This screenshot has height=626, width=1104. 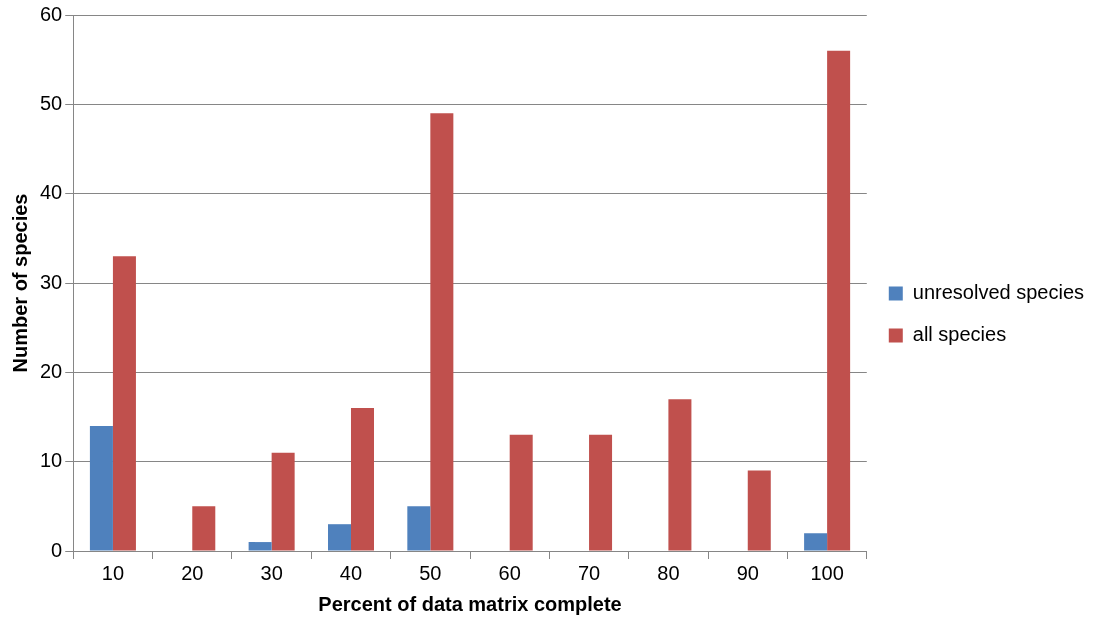 What do you see at coordinates (51, 13) in the screenshot?
I see `y-tick-label: 60` at bounding box center [51, 13].